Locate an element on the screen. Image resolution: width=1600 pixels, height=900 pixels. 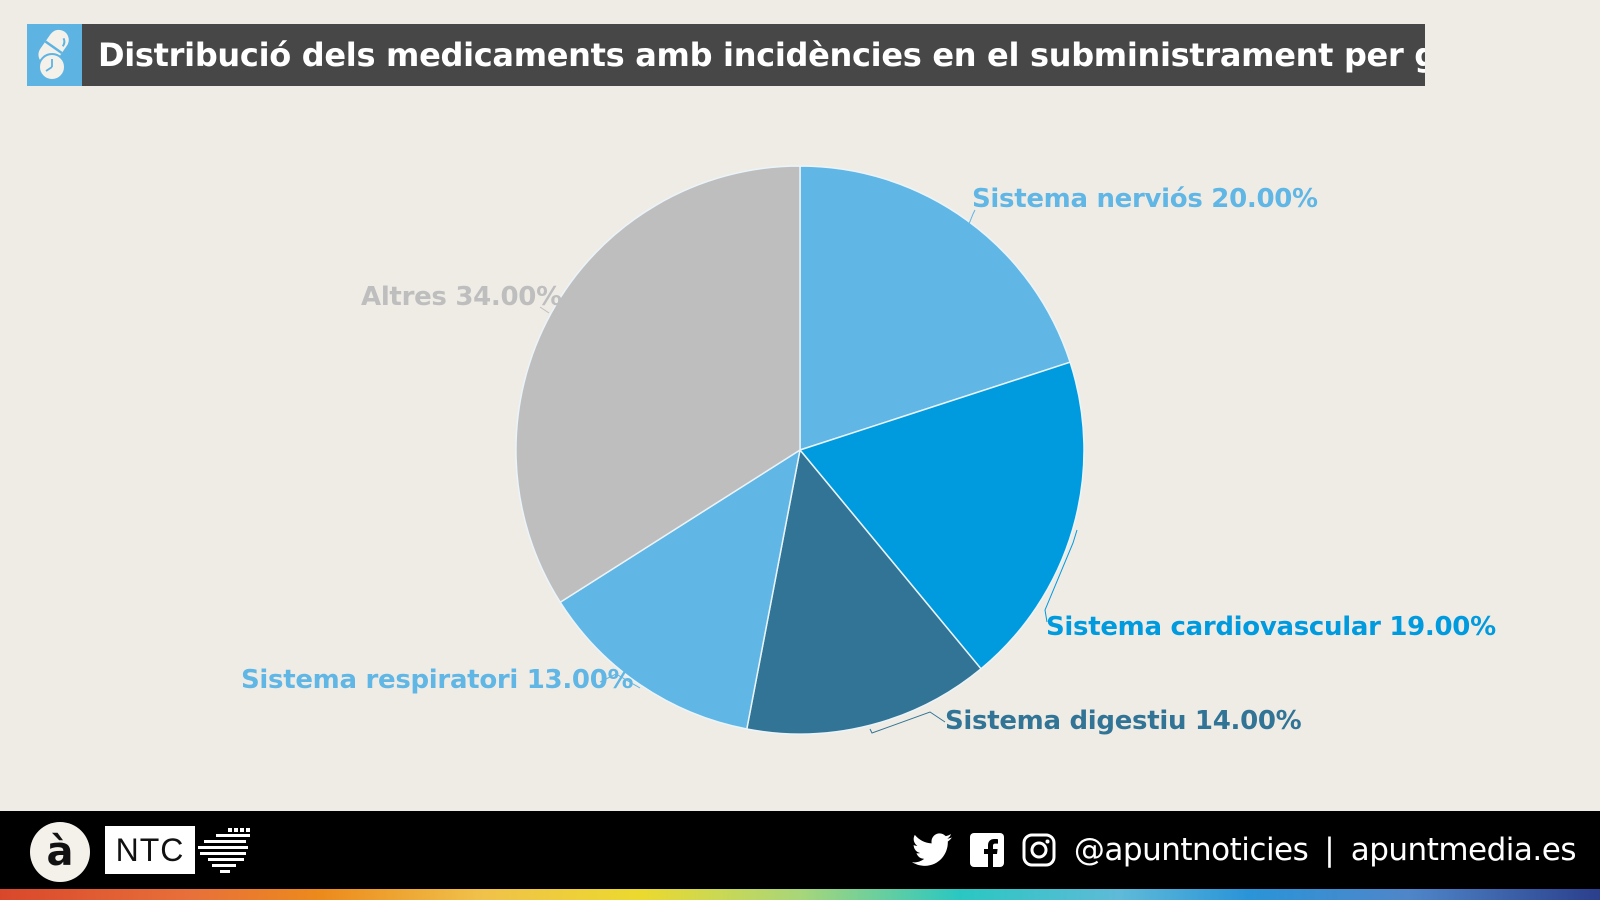
apunt-logo: à is located at coordinates (60, 852).